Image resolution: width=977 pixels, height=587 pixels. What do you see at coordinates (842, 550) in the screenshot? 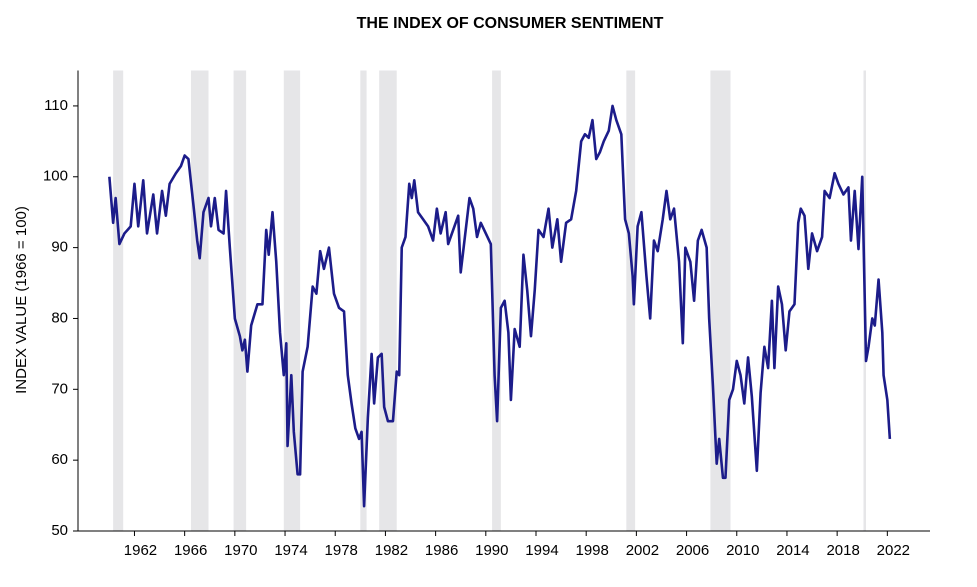
I see `x-tick-label: 2018` at bounding box center [842, 550].